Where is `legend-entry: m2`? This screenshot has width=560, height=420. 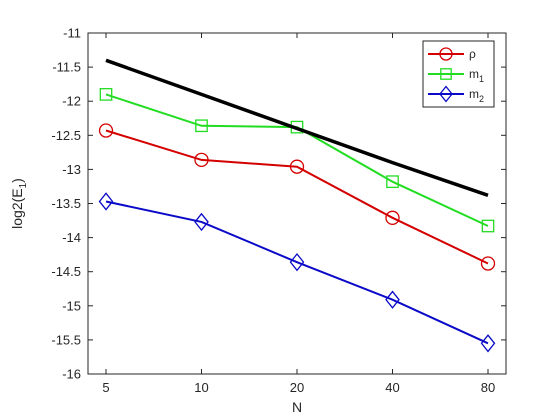 legend-entry: m2 is located at coordinates (456, 94).